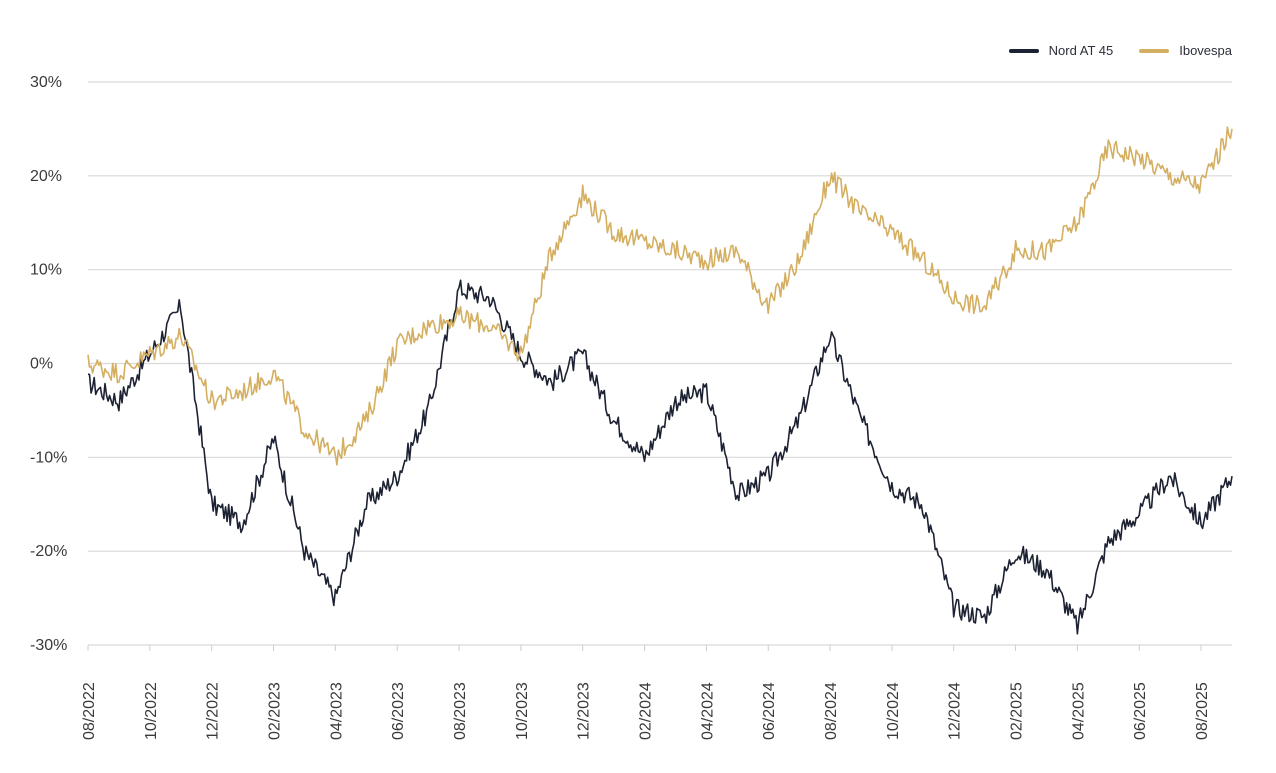  What do you see at coordinates (89, 711) in the screenshot?
I see `x-tick-label: 08/2022` at bounding box center [89, 711].